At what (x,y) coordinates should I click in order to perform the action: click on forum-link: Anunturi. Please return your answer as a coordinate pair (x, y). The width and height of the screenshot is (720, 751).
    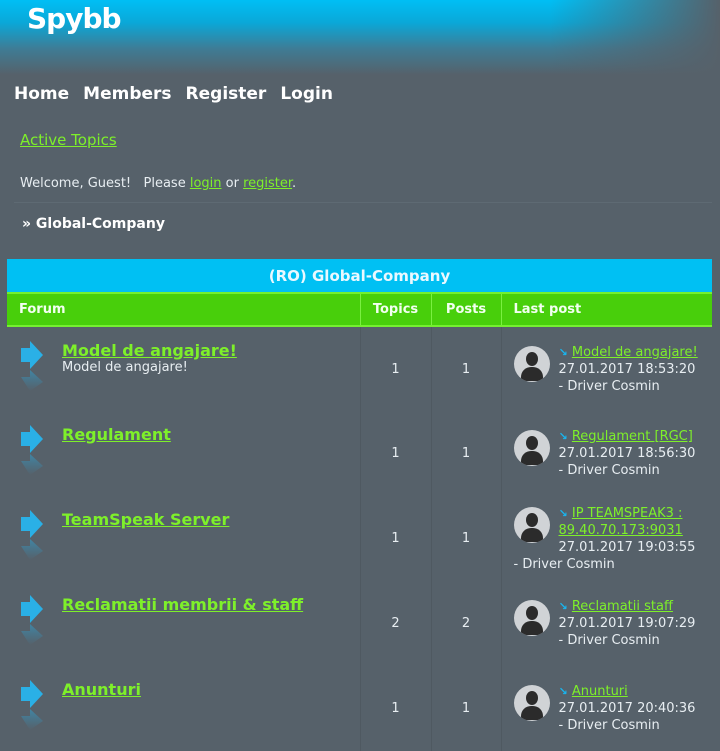
    Looking at the image, I should click on (101, 689).